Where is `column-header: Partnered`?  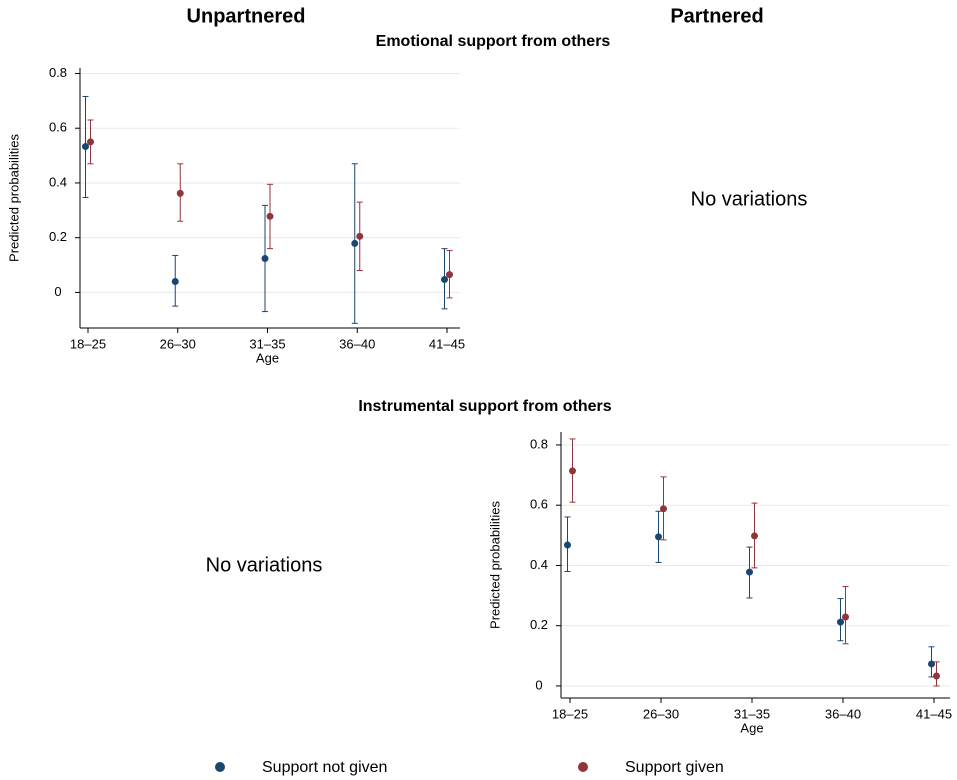
column-header: Partnered is located at coordinates (716, 16).